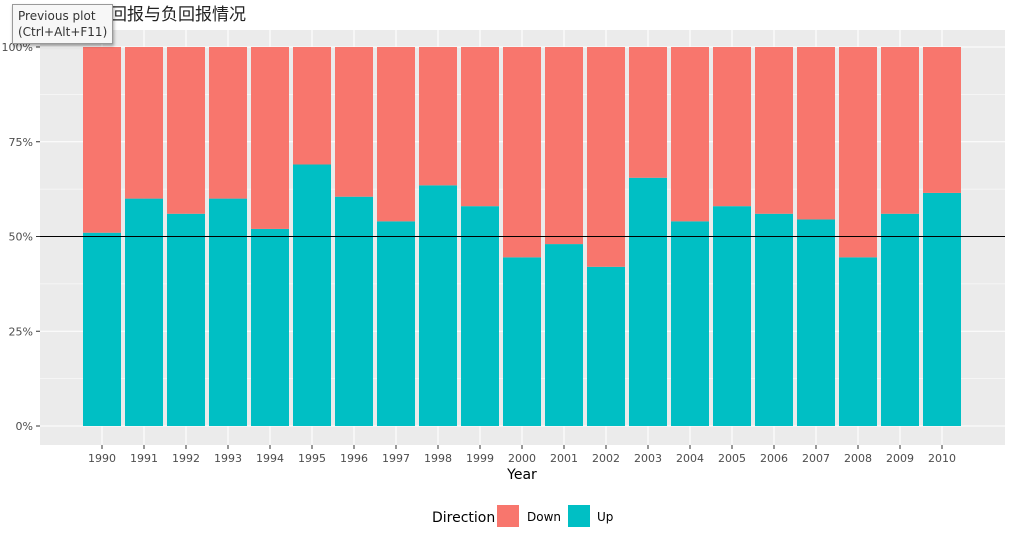  I want to click on bar-up-2005, so click(732, 316).